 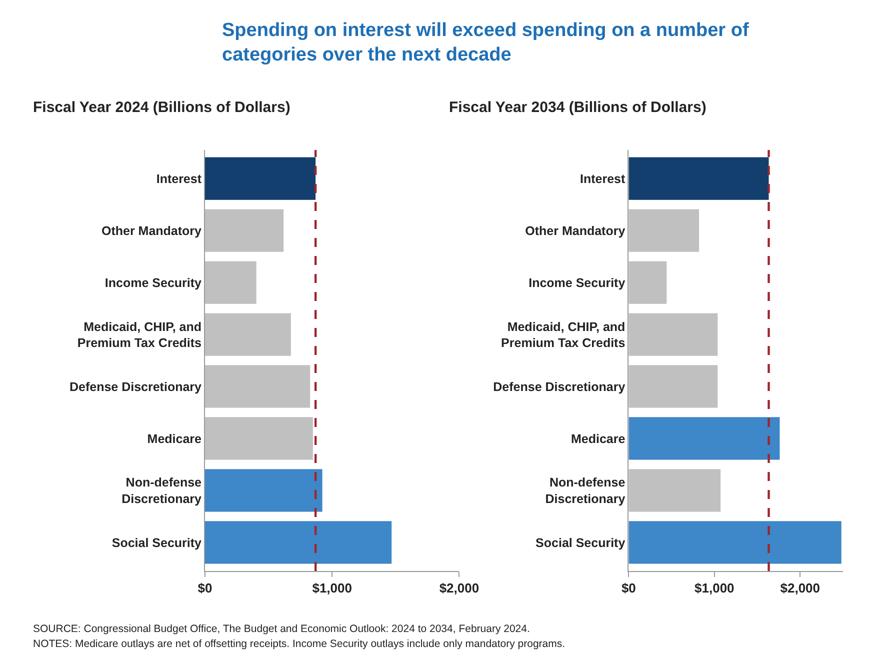 What do you see at coordinates (161, 107) in the screenshot?
I see `chart-subtitle: Fiscal Year 2024 (Billions of Dollars)` at bounding box center [161, 107].